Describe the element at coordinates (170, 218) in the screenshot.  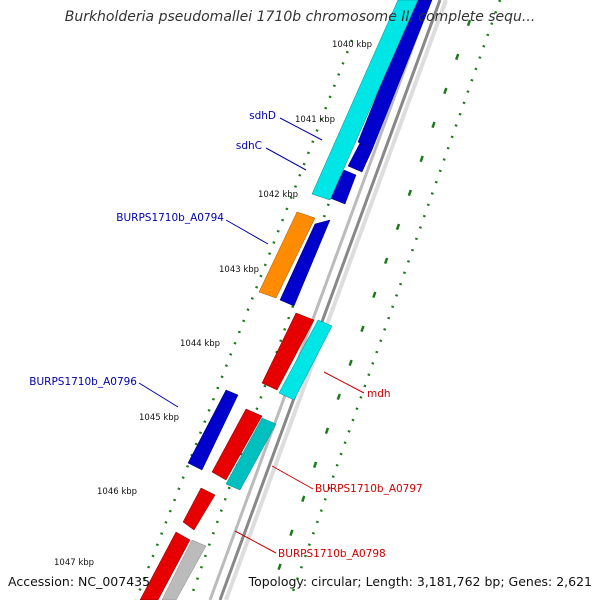
I see `gene-label-a0794: BURPS1710b_A0794` at that location.